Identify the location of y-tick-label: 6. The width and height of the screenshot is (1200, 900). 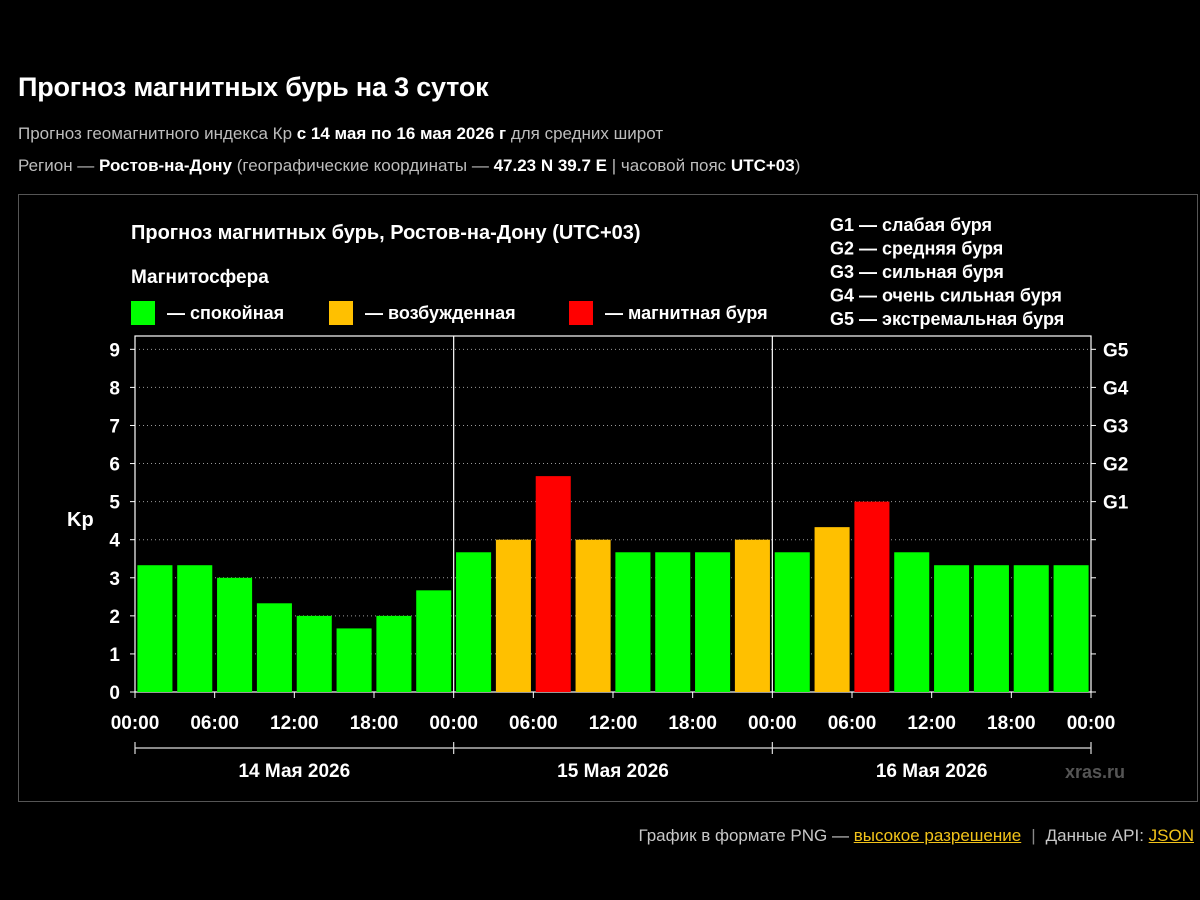
(114, 465).